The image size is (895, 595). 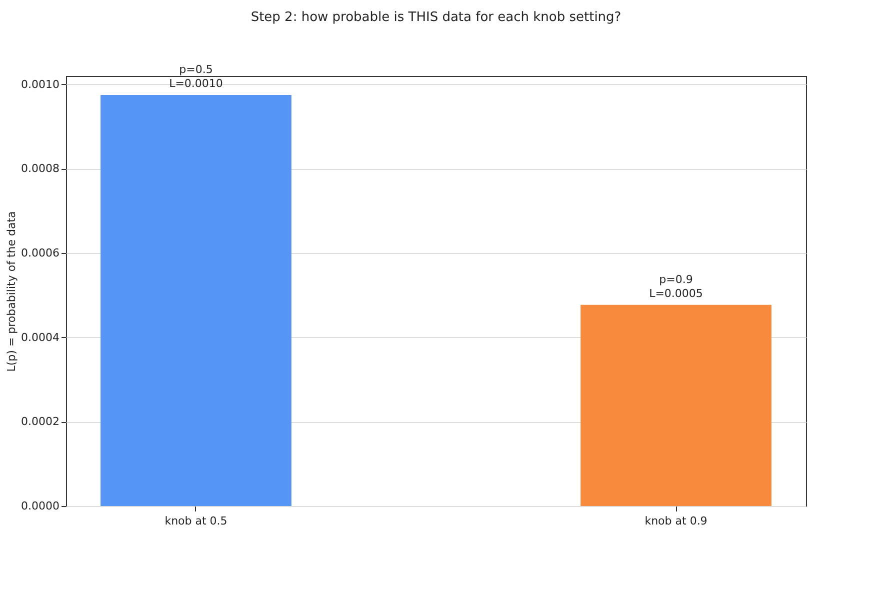 What do you see at coordinates (40, 337) in the screenshot?
I see `y-tick-label: 0.0004` at bounding box center [40, 337].